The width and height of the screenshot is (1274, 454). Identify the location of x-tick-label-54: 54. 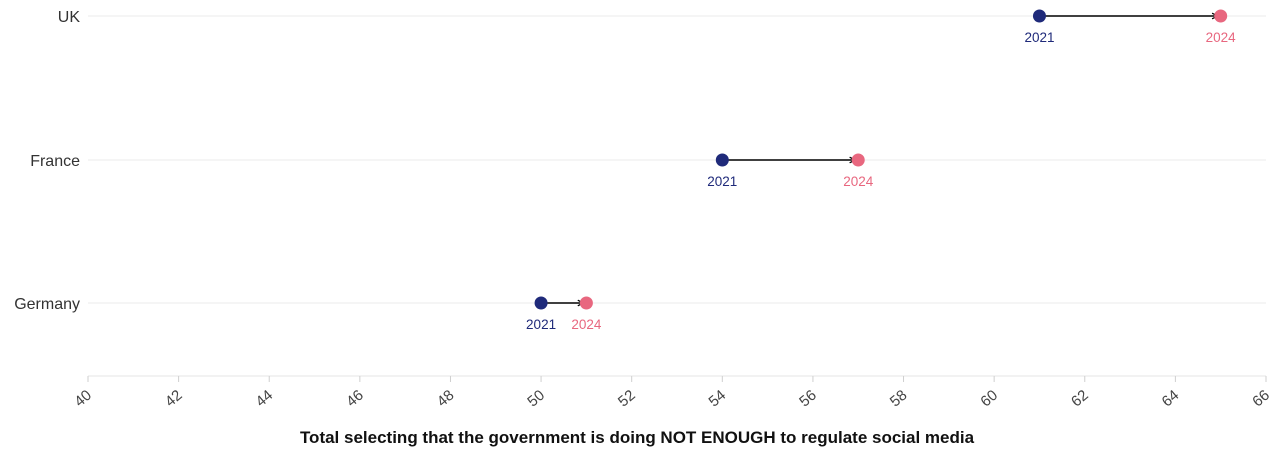
(718, 399).